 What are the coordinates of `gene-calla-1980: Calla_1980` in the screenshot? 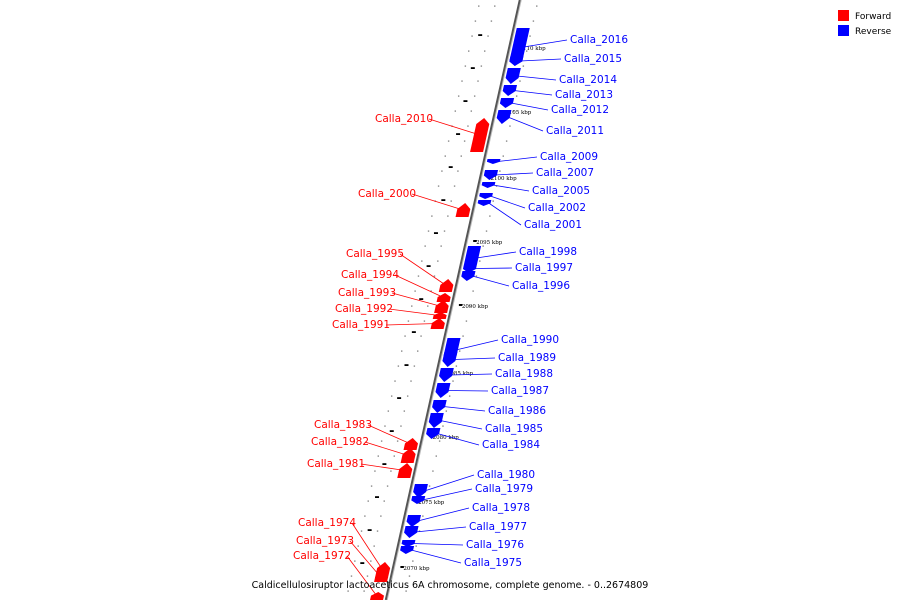 It's located at (474, 483).